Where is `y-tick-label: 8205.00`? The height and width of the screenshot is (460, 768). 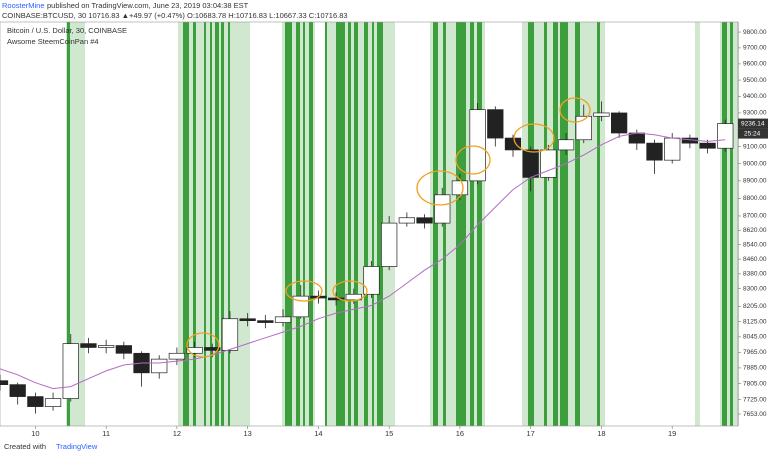
y-tick-label: 8205.00 is located at coordinates (755, 306).